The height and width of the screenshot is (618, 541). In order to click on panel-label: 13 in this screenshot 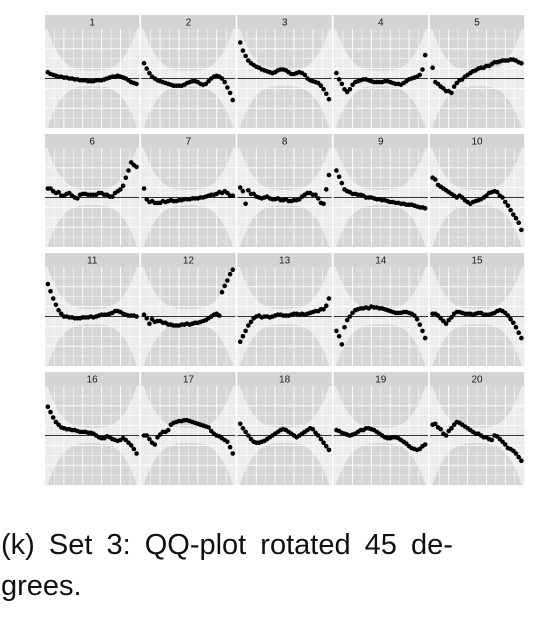, I will do `click(285, 261)`.